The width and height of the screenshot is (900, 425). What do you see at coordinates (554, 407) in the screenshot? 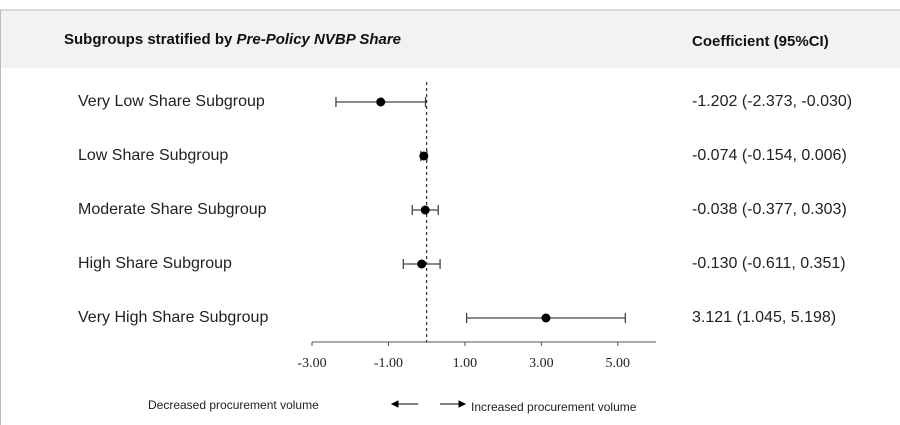
I see `legend-right: Increased procurement volume` at bounding box center [554, 407].